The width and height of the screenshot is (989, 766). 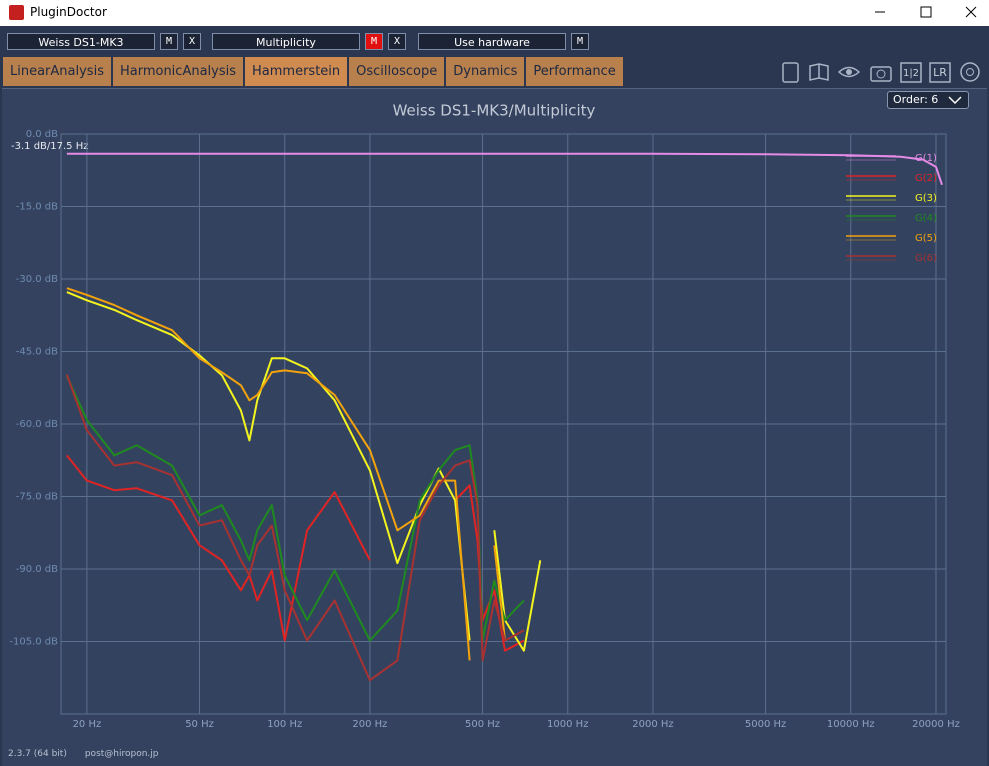 What do you see at coordinates (926, 218) in the screenshot?
I see `legend-label: G(4)` at bounding box center [926, 218].